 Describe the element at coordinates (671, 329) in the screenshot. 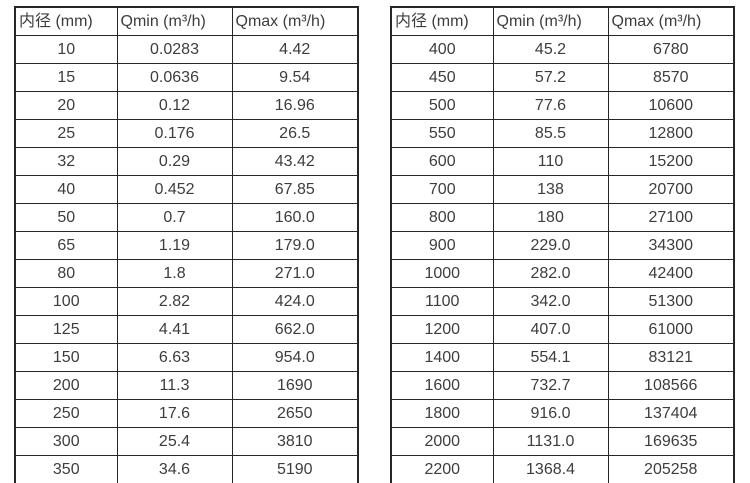

I see `table-cell: 61000` at that location.